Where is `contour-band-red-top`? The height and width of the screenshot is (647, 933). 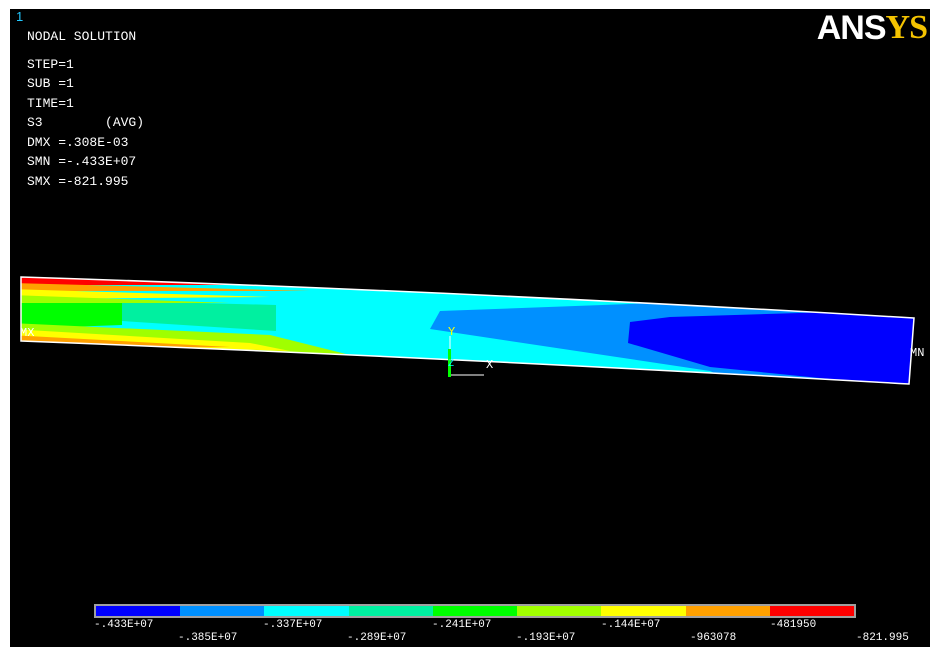 contour-band-red-top is located at coordinates (245, 281).